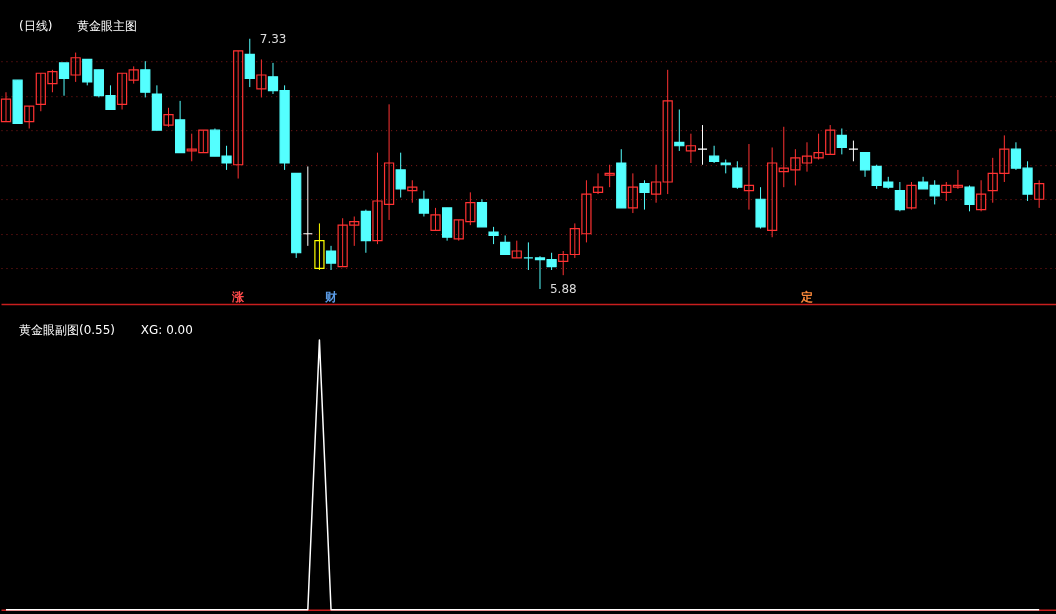  I want to click on chart-title: (日线), so click(35, 26).